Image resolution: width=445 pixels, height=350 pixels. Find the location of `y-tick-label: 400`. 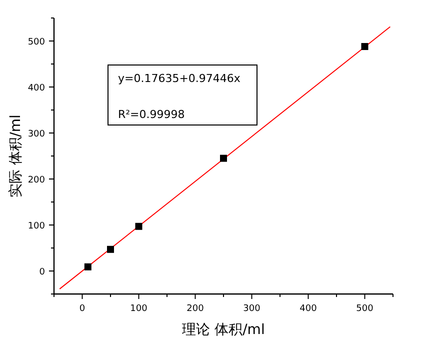

y-tick-label: 400 is located at coordinates (37, 89).